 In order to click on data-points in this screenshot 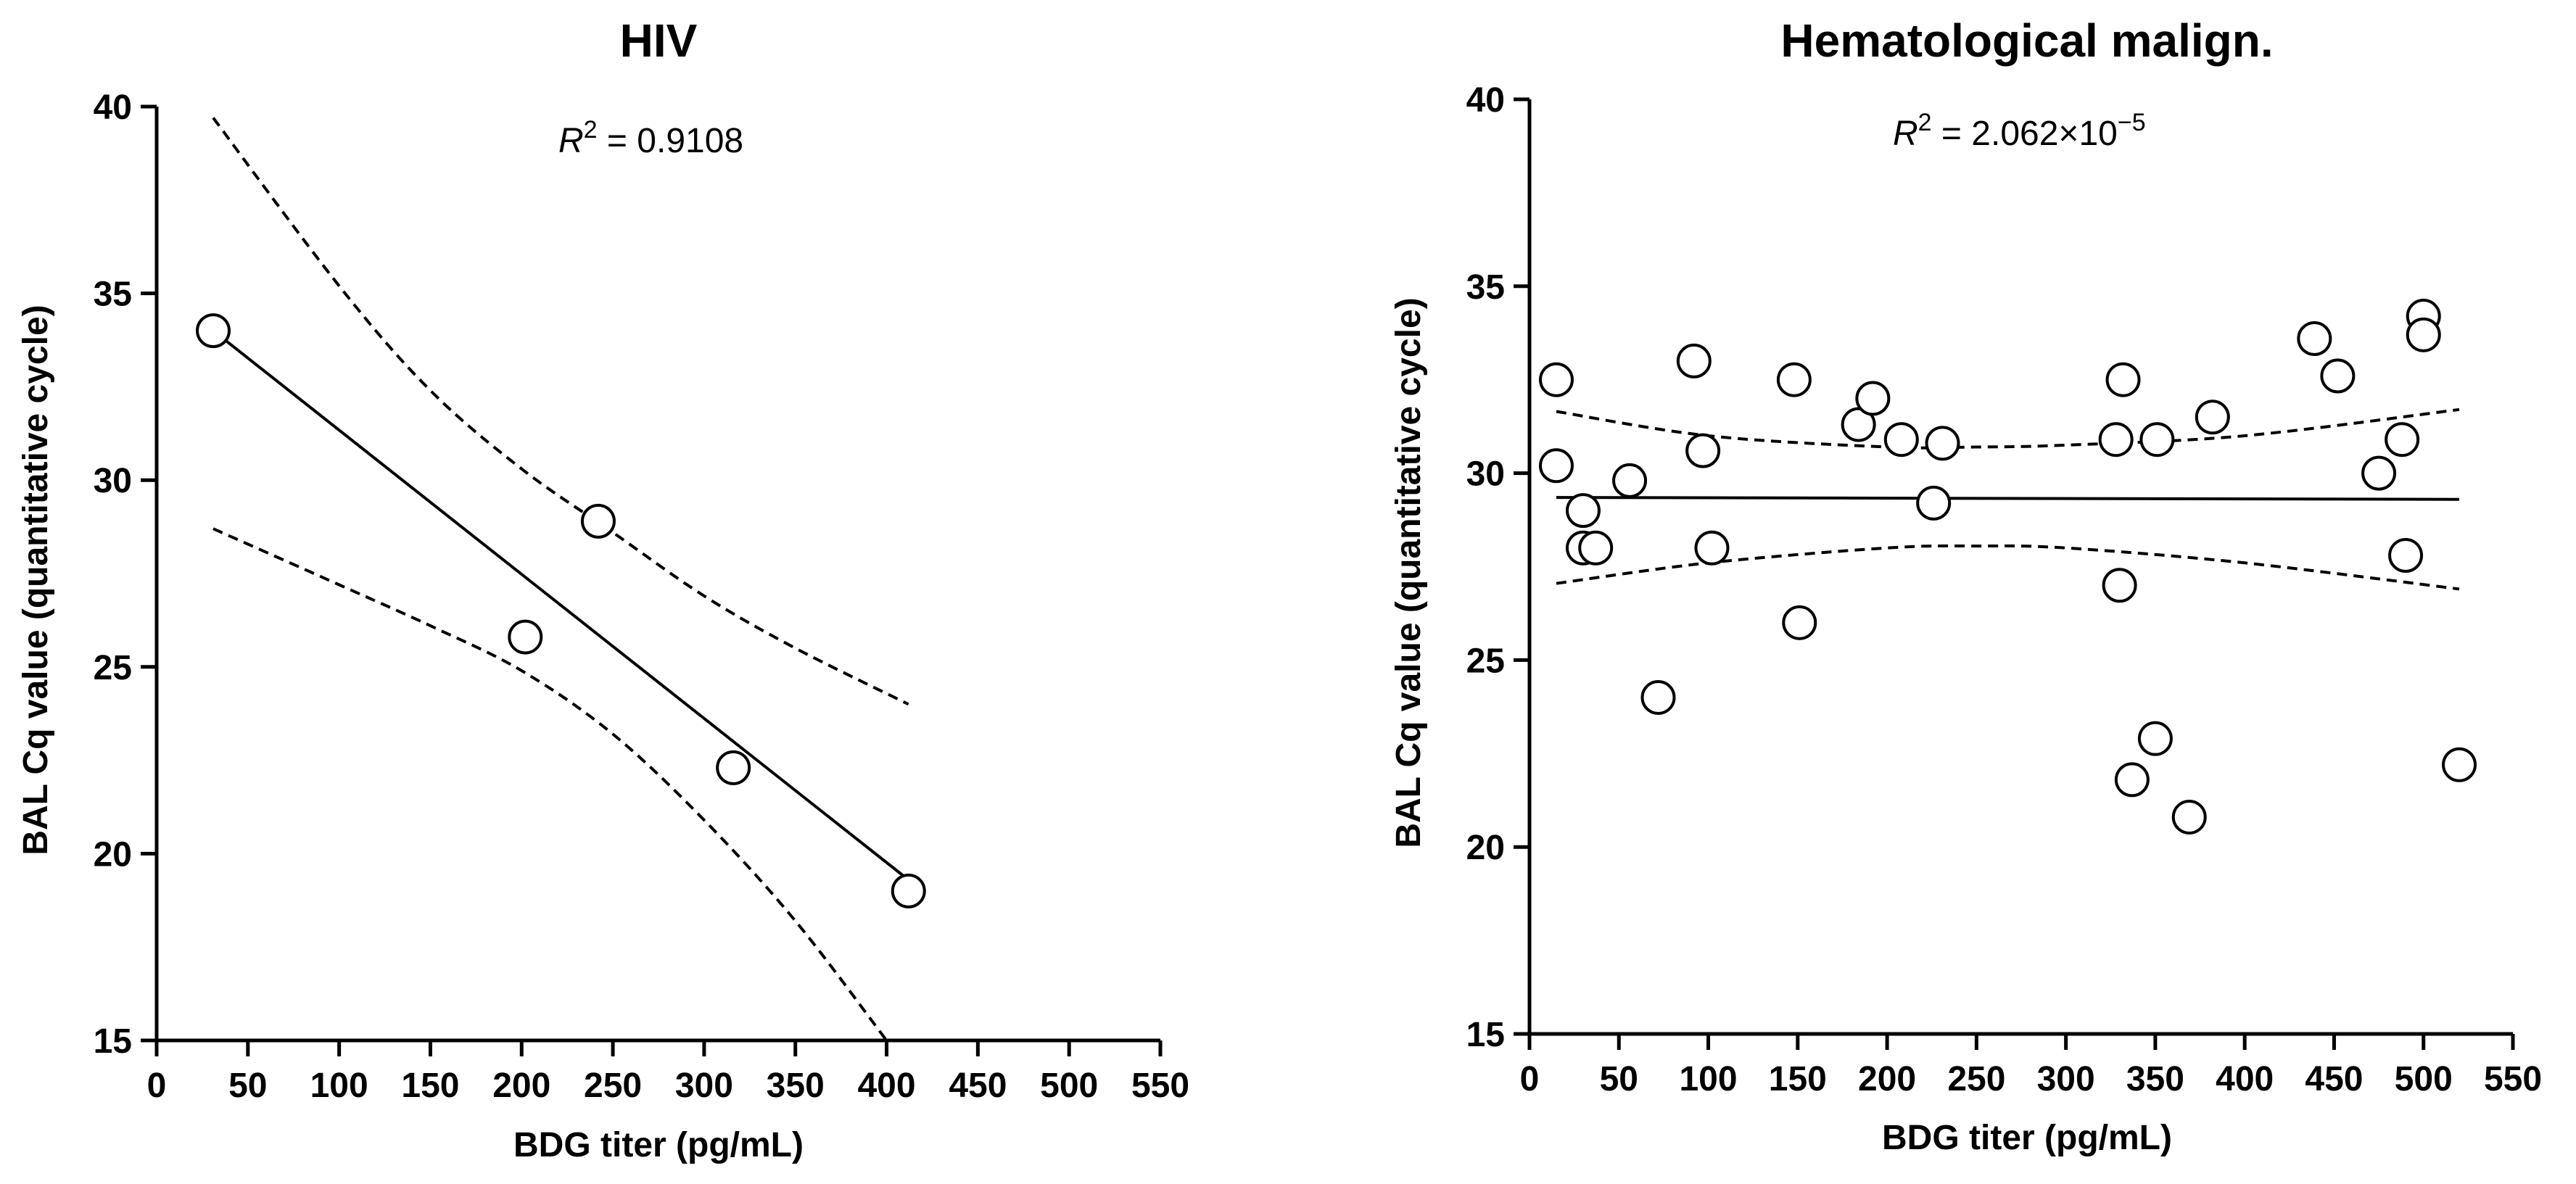, I will do `click(561, 610)`.